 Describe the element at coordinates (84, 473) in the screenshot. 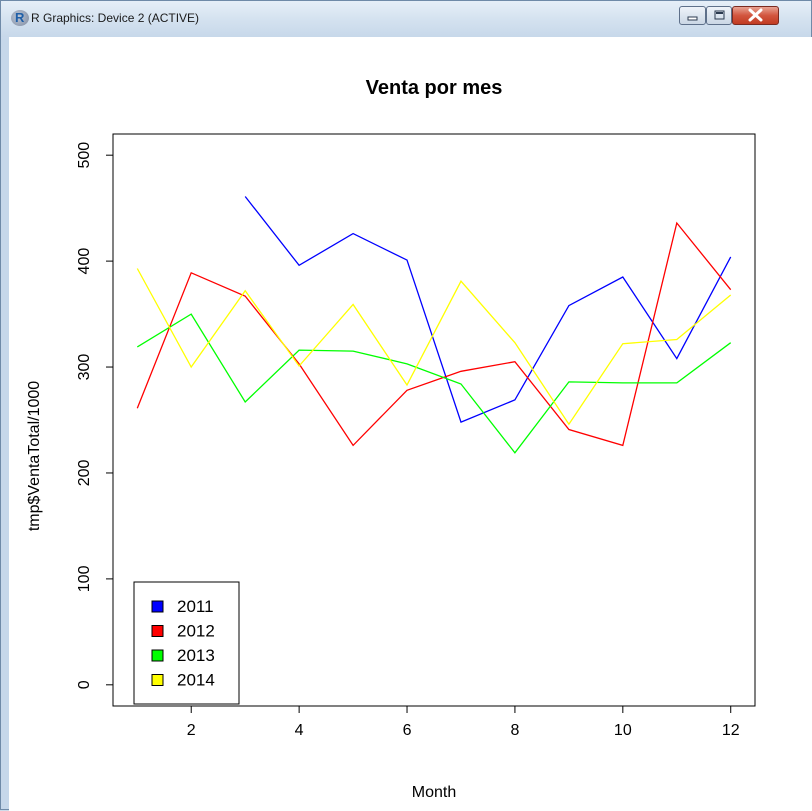

I see `y-tick-label-200: 200` at that location.